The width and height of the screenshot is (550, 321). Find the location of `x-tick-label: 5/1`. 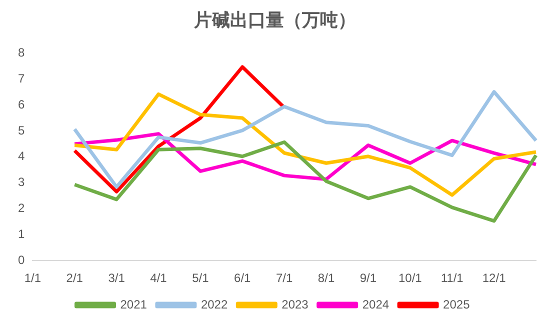

x-tick-label: 5/1 is located at coordinates (201, 278).